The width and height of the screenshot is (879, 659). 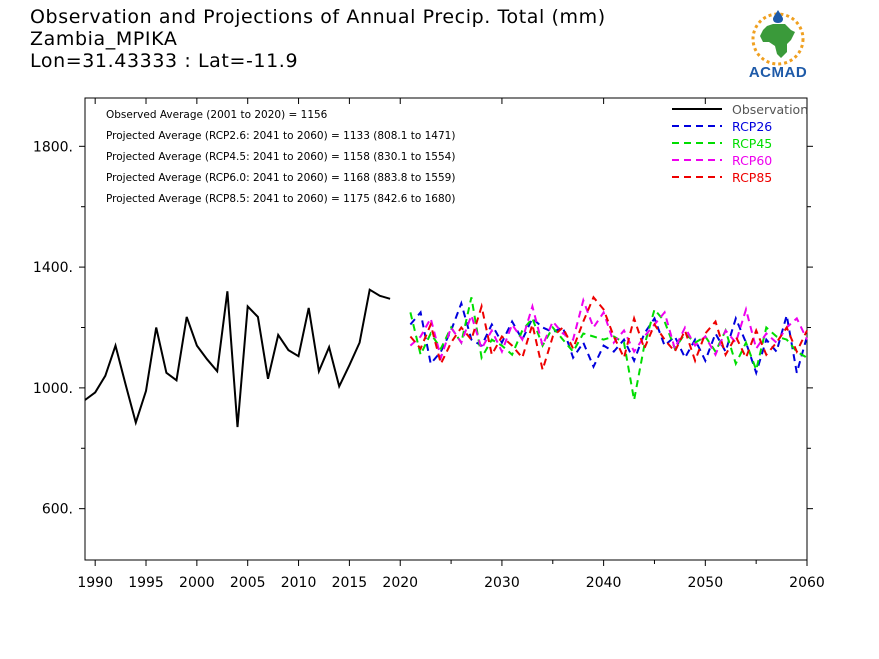 What do you see at coordinates (95, 583) in the screenshot?
I see `x-tick-label: 1990` at bounding box center [95, 583].